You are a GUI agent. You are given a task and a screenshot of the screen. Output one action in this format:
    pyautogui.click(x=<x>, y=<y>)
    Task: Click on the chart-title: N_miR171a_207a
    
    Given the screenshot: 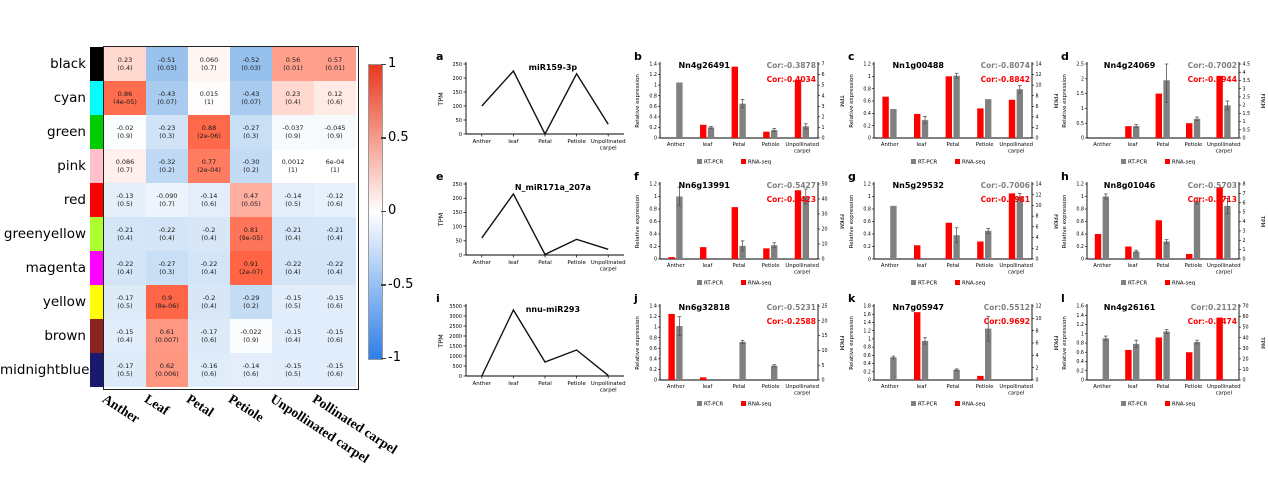 What is the action you would take?
    pyautogui.click(x=553, y=187)
    